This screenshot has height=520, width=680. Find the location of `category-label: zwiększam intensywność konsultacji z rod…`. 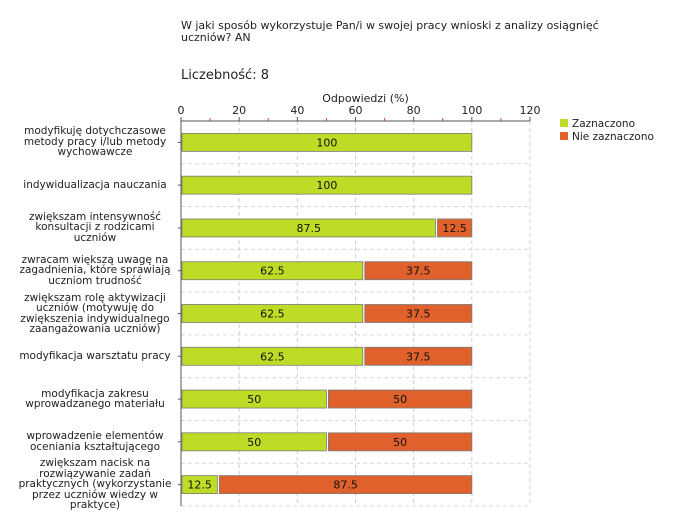

category-label: zwiększam intensywność konsultacji z rod… is located at coordinates (95, 227).